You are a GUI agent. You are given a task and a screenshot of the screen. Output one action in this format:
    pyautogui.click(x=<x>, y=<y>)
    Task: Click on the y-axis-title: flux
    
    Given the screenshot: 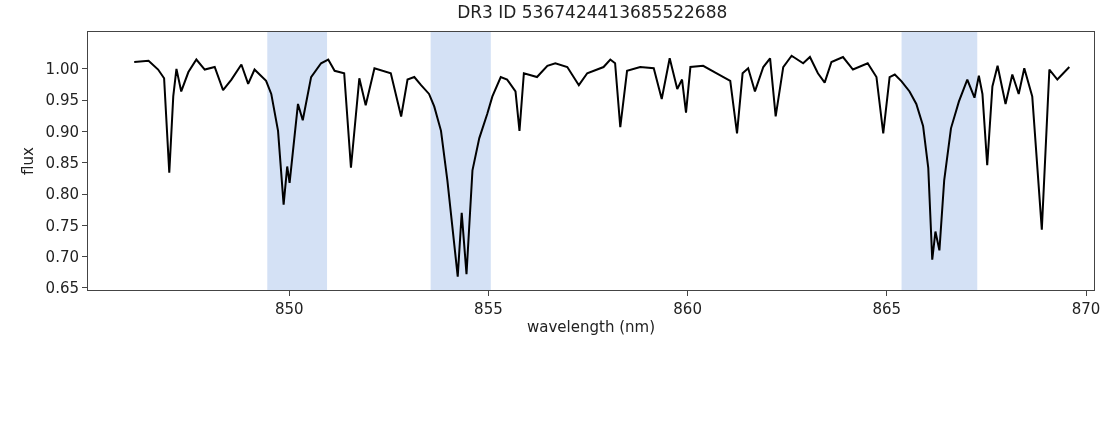 What is the action you would take?
    pyautogui.click(x=27, y=160)
    